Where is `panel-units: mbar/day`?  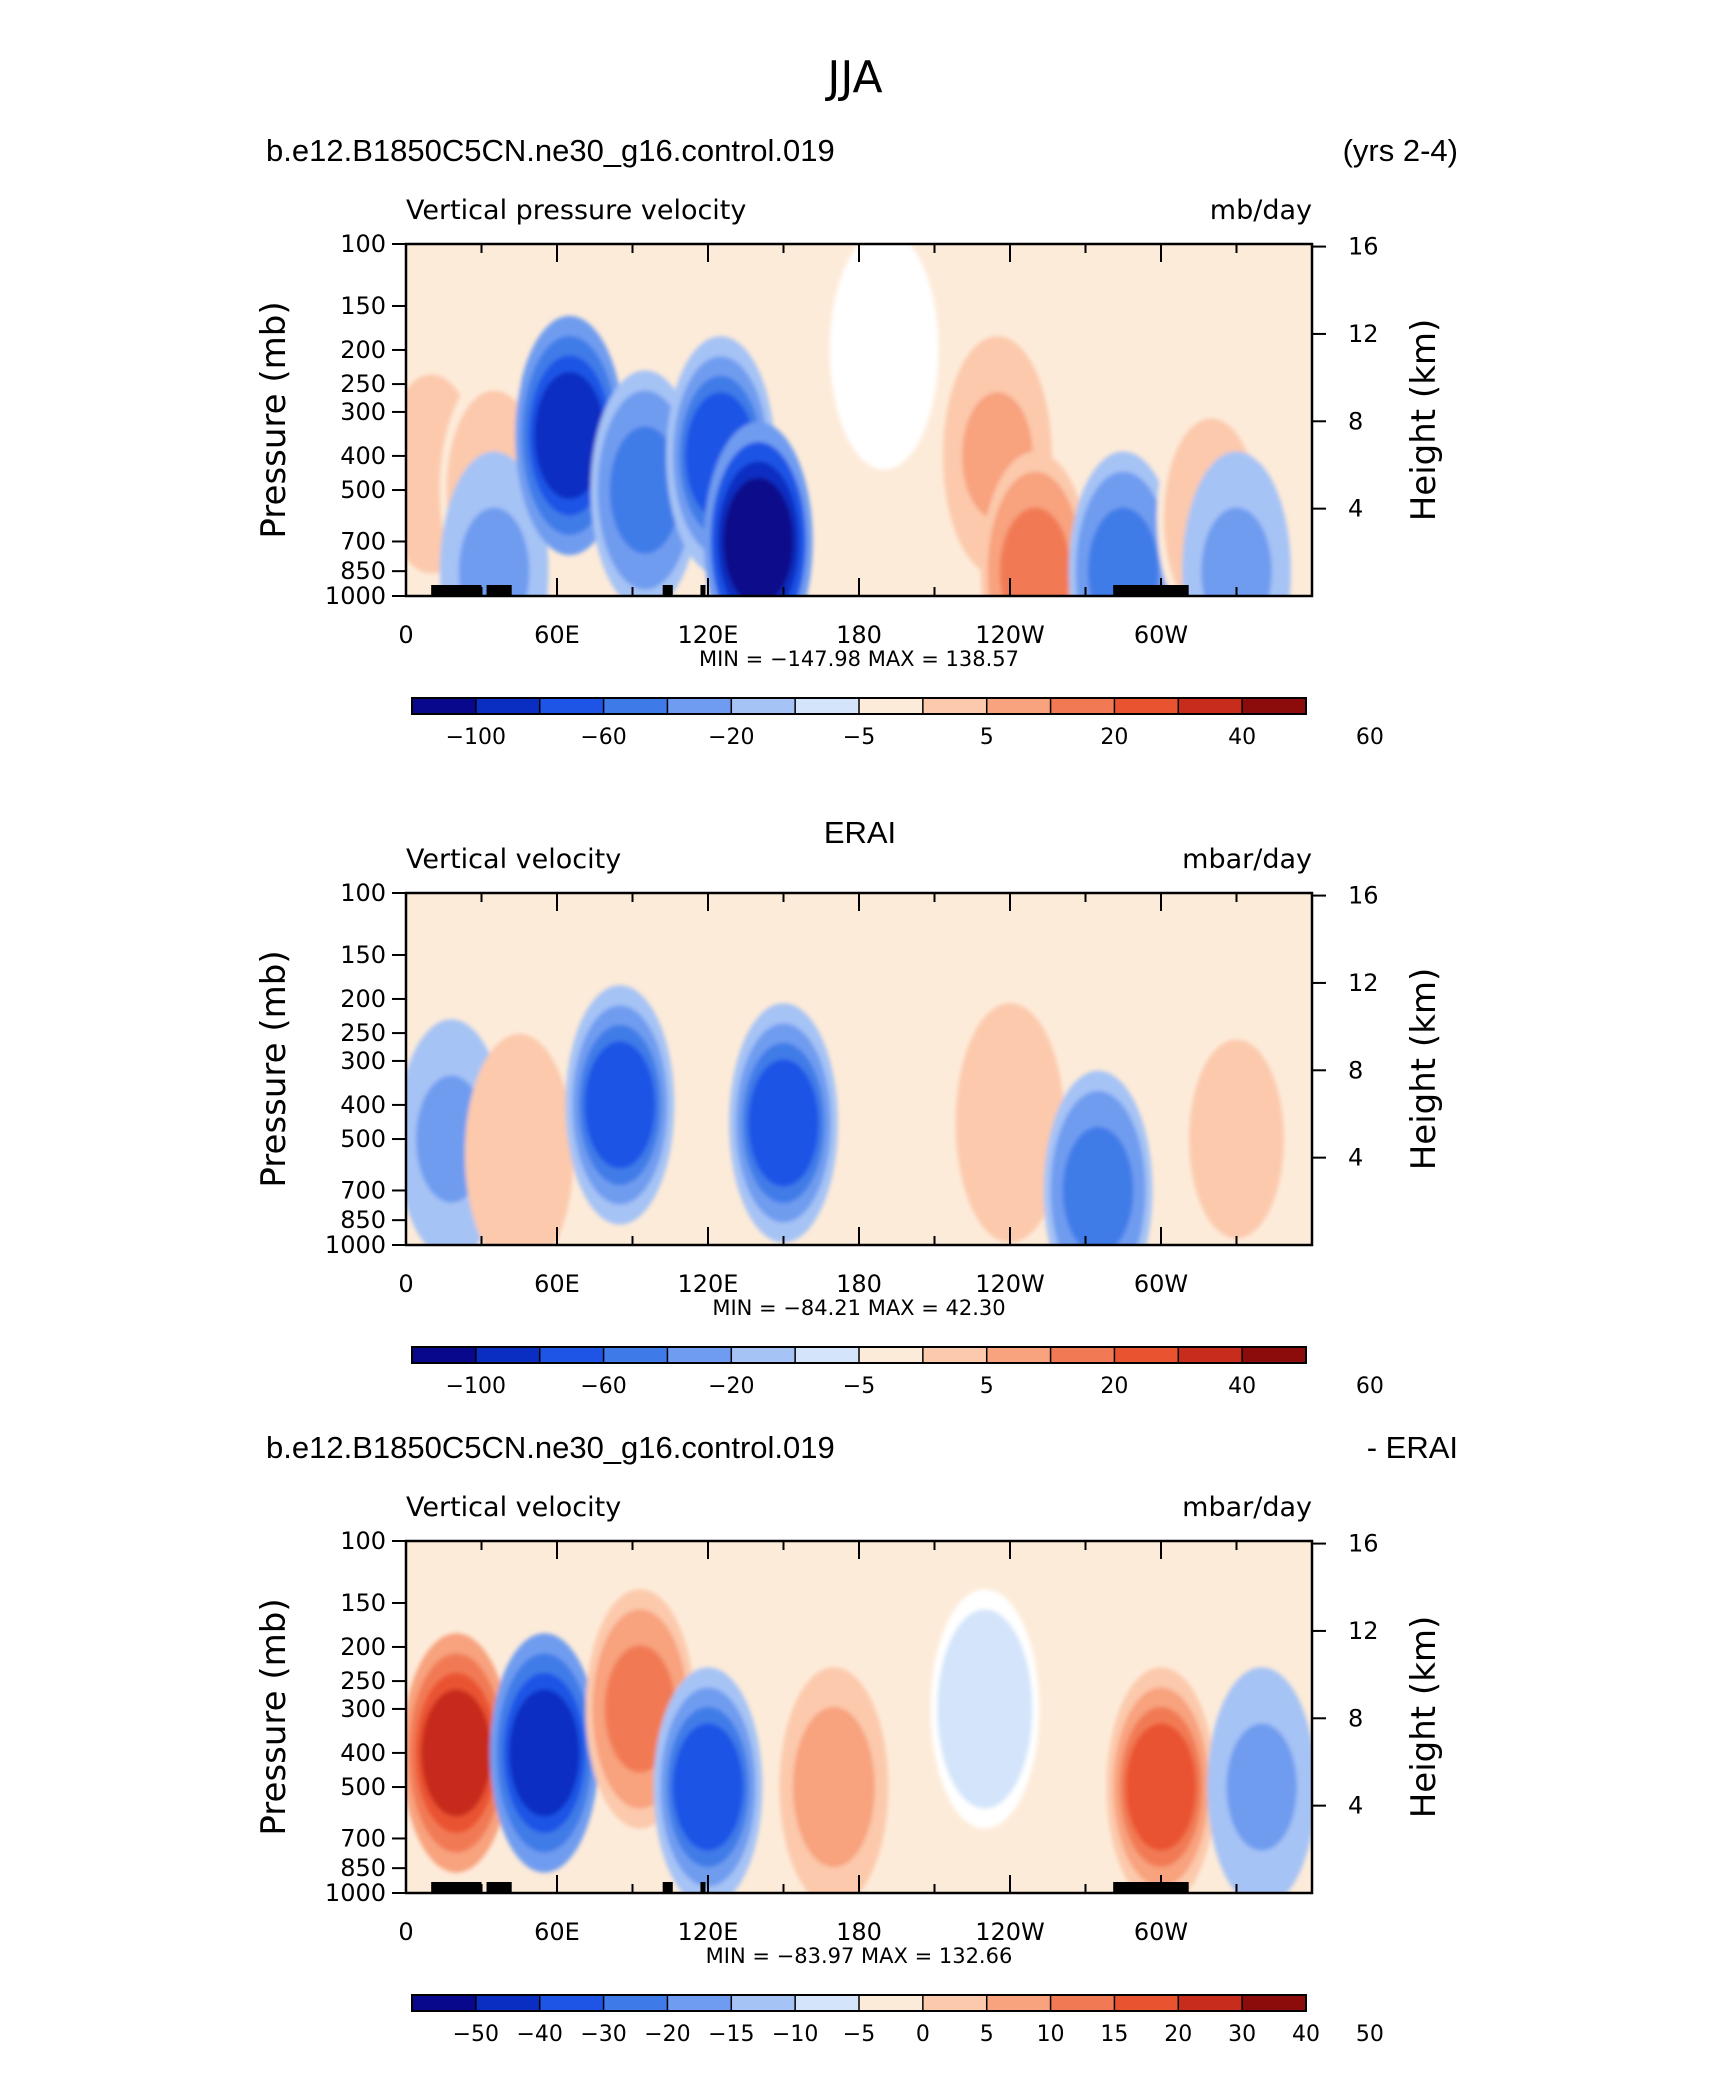
panel-units: mbar/day is located at coordinates (1247, 859).